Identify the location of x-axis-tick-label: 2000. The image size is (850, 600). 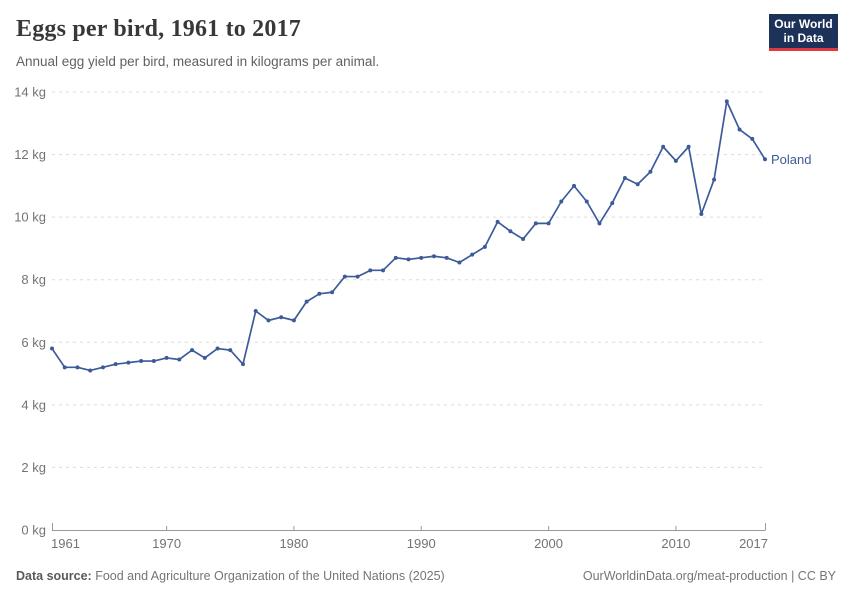
(548, 543).